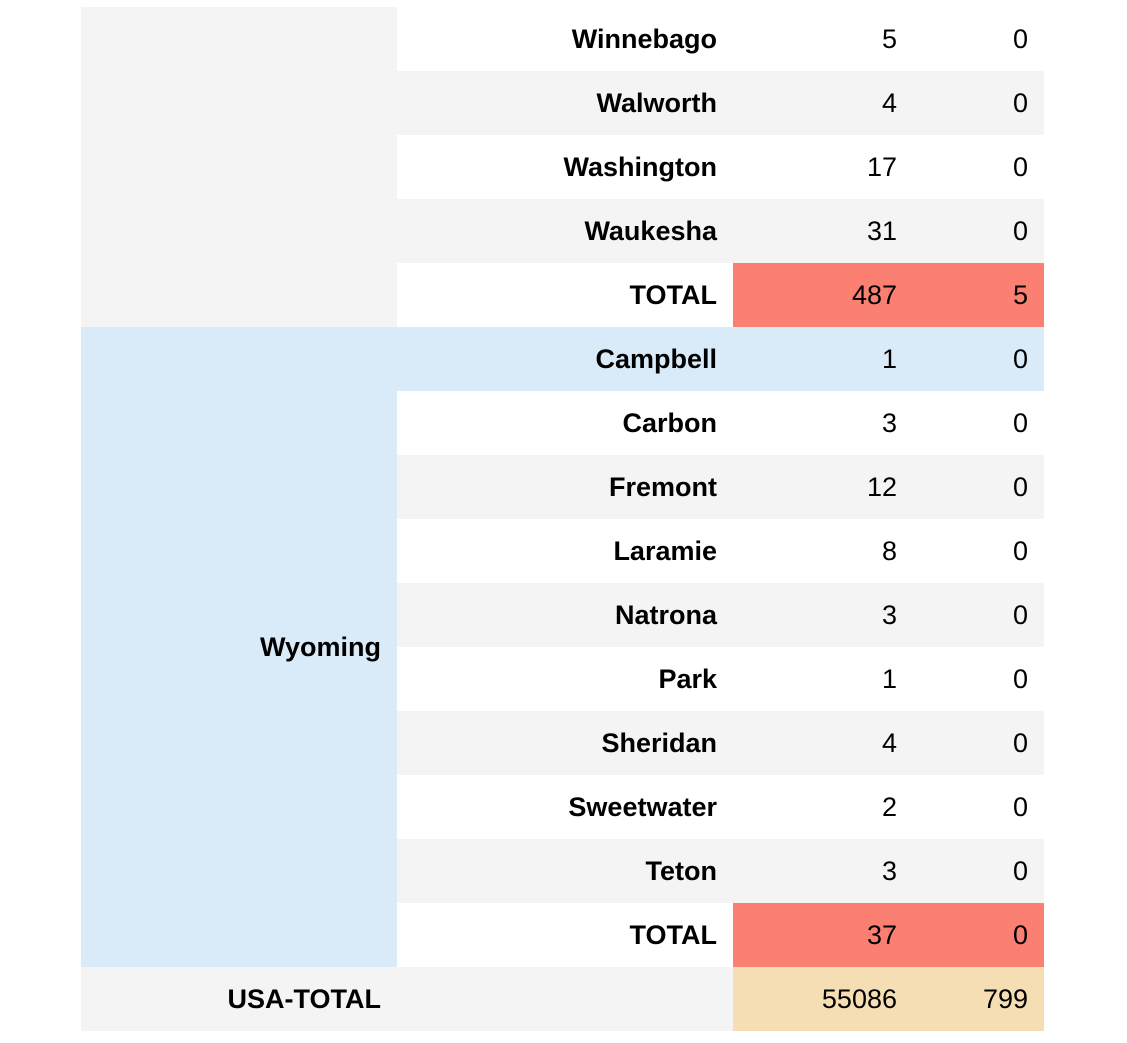  Describe the element at coordinates (565, 679) in the screenshot. I see `county-name: Park` at that location.